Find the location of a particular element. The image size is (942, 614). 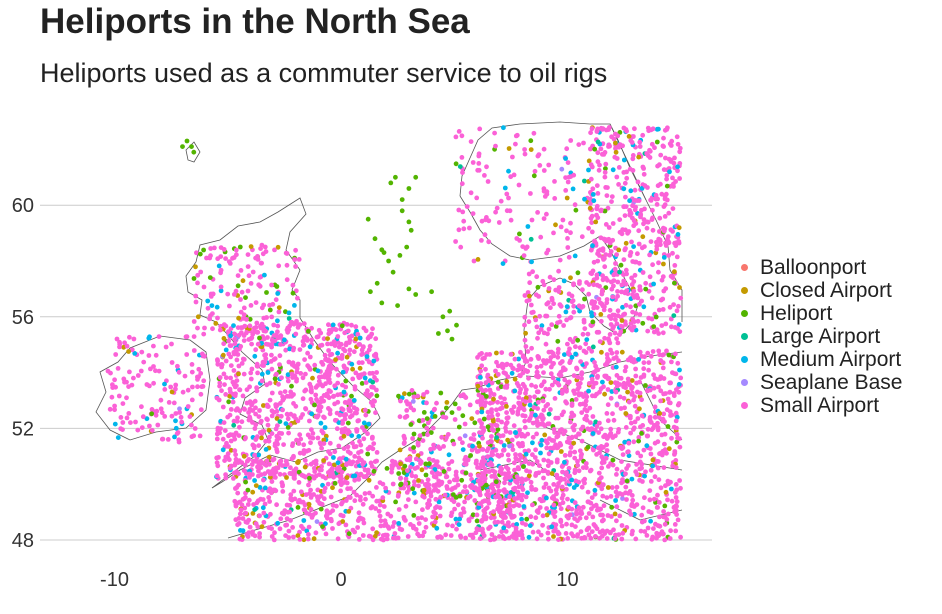

heliport-point is located at coordinates (443, 317).